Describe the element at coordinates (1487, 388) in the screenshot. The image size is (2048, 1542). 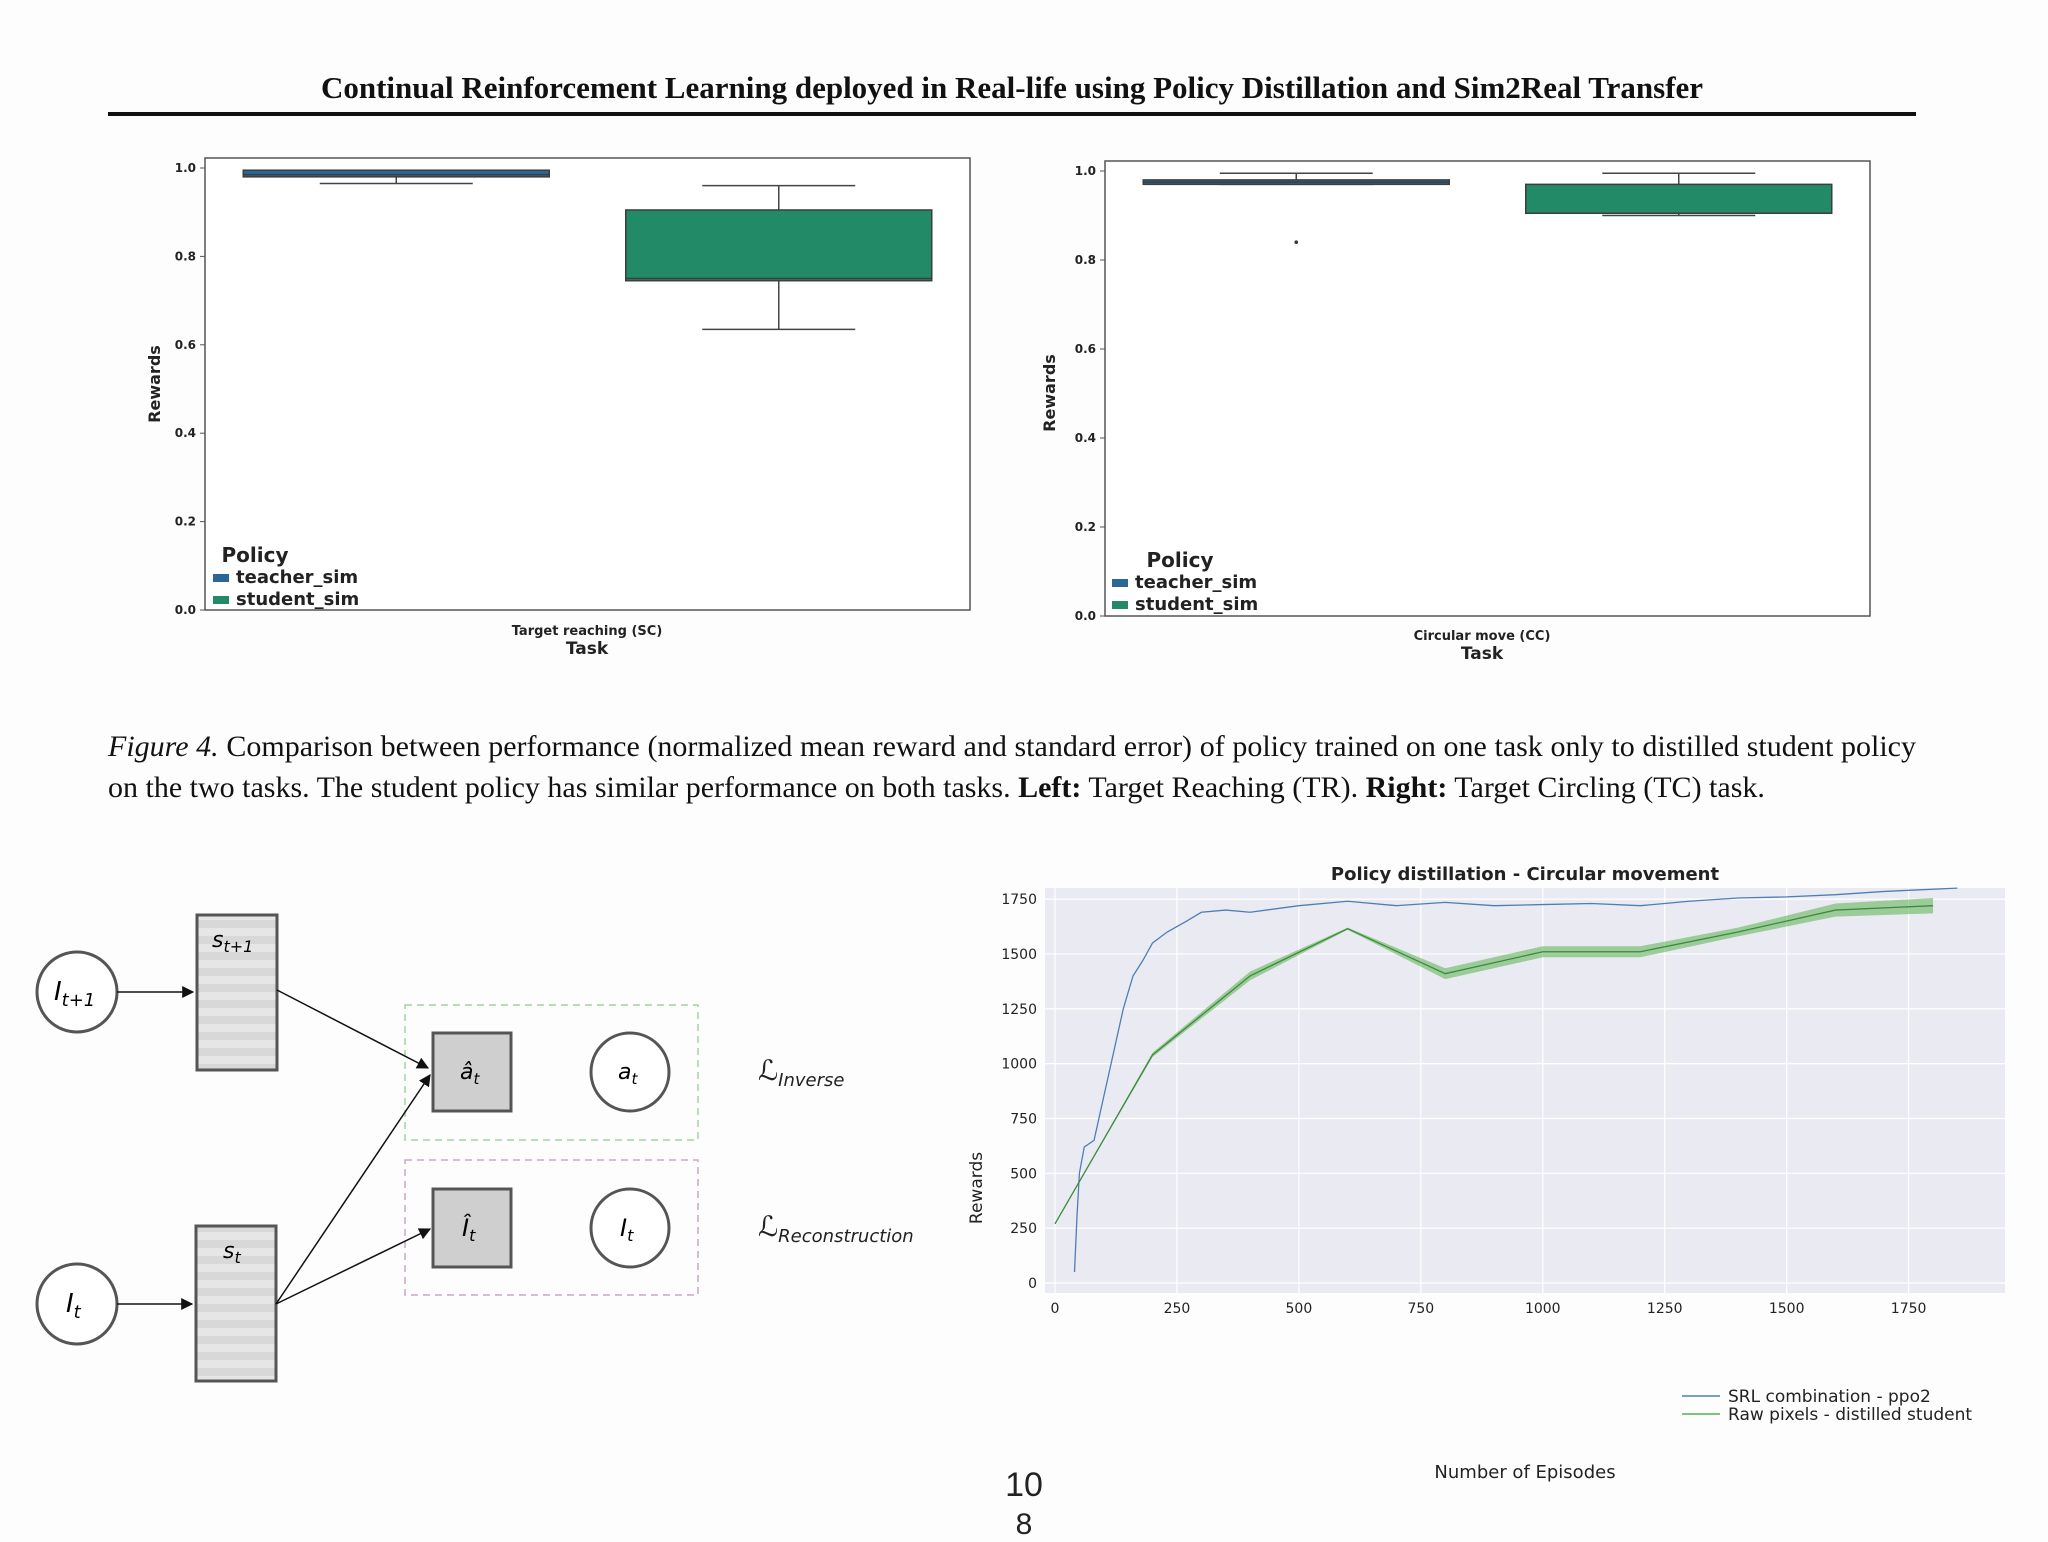
I see `plot-frame` at that location.